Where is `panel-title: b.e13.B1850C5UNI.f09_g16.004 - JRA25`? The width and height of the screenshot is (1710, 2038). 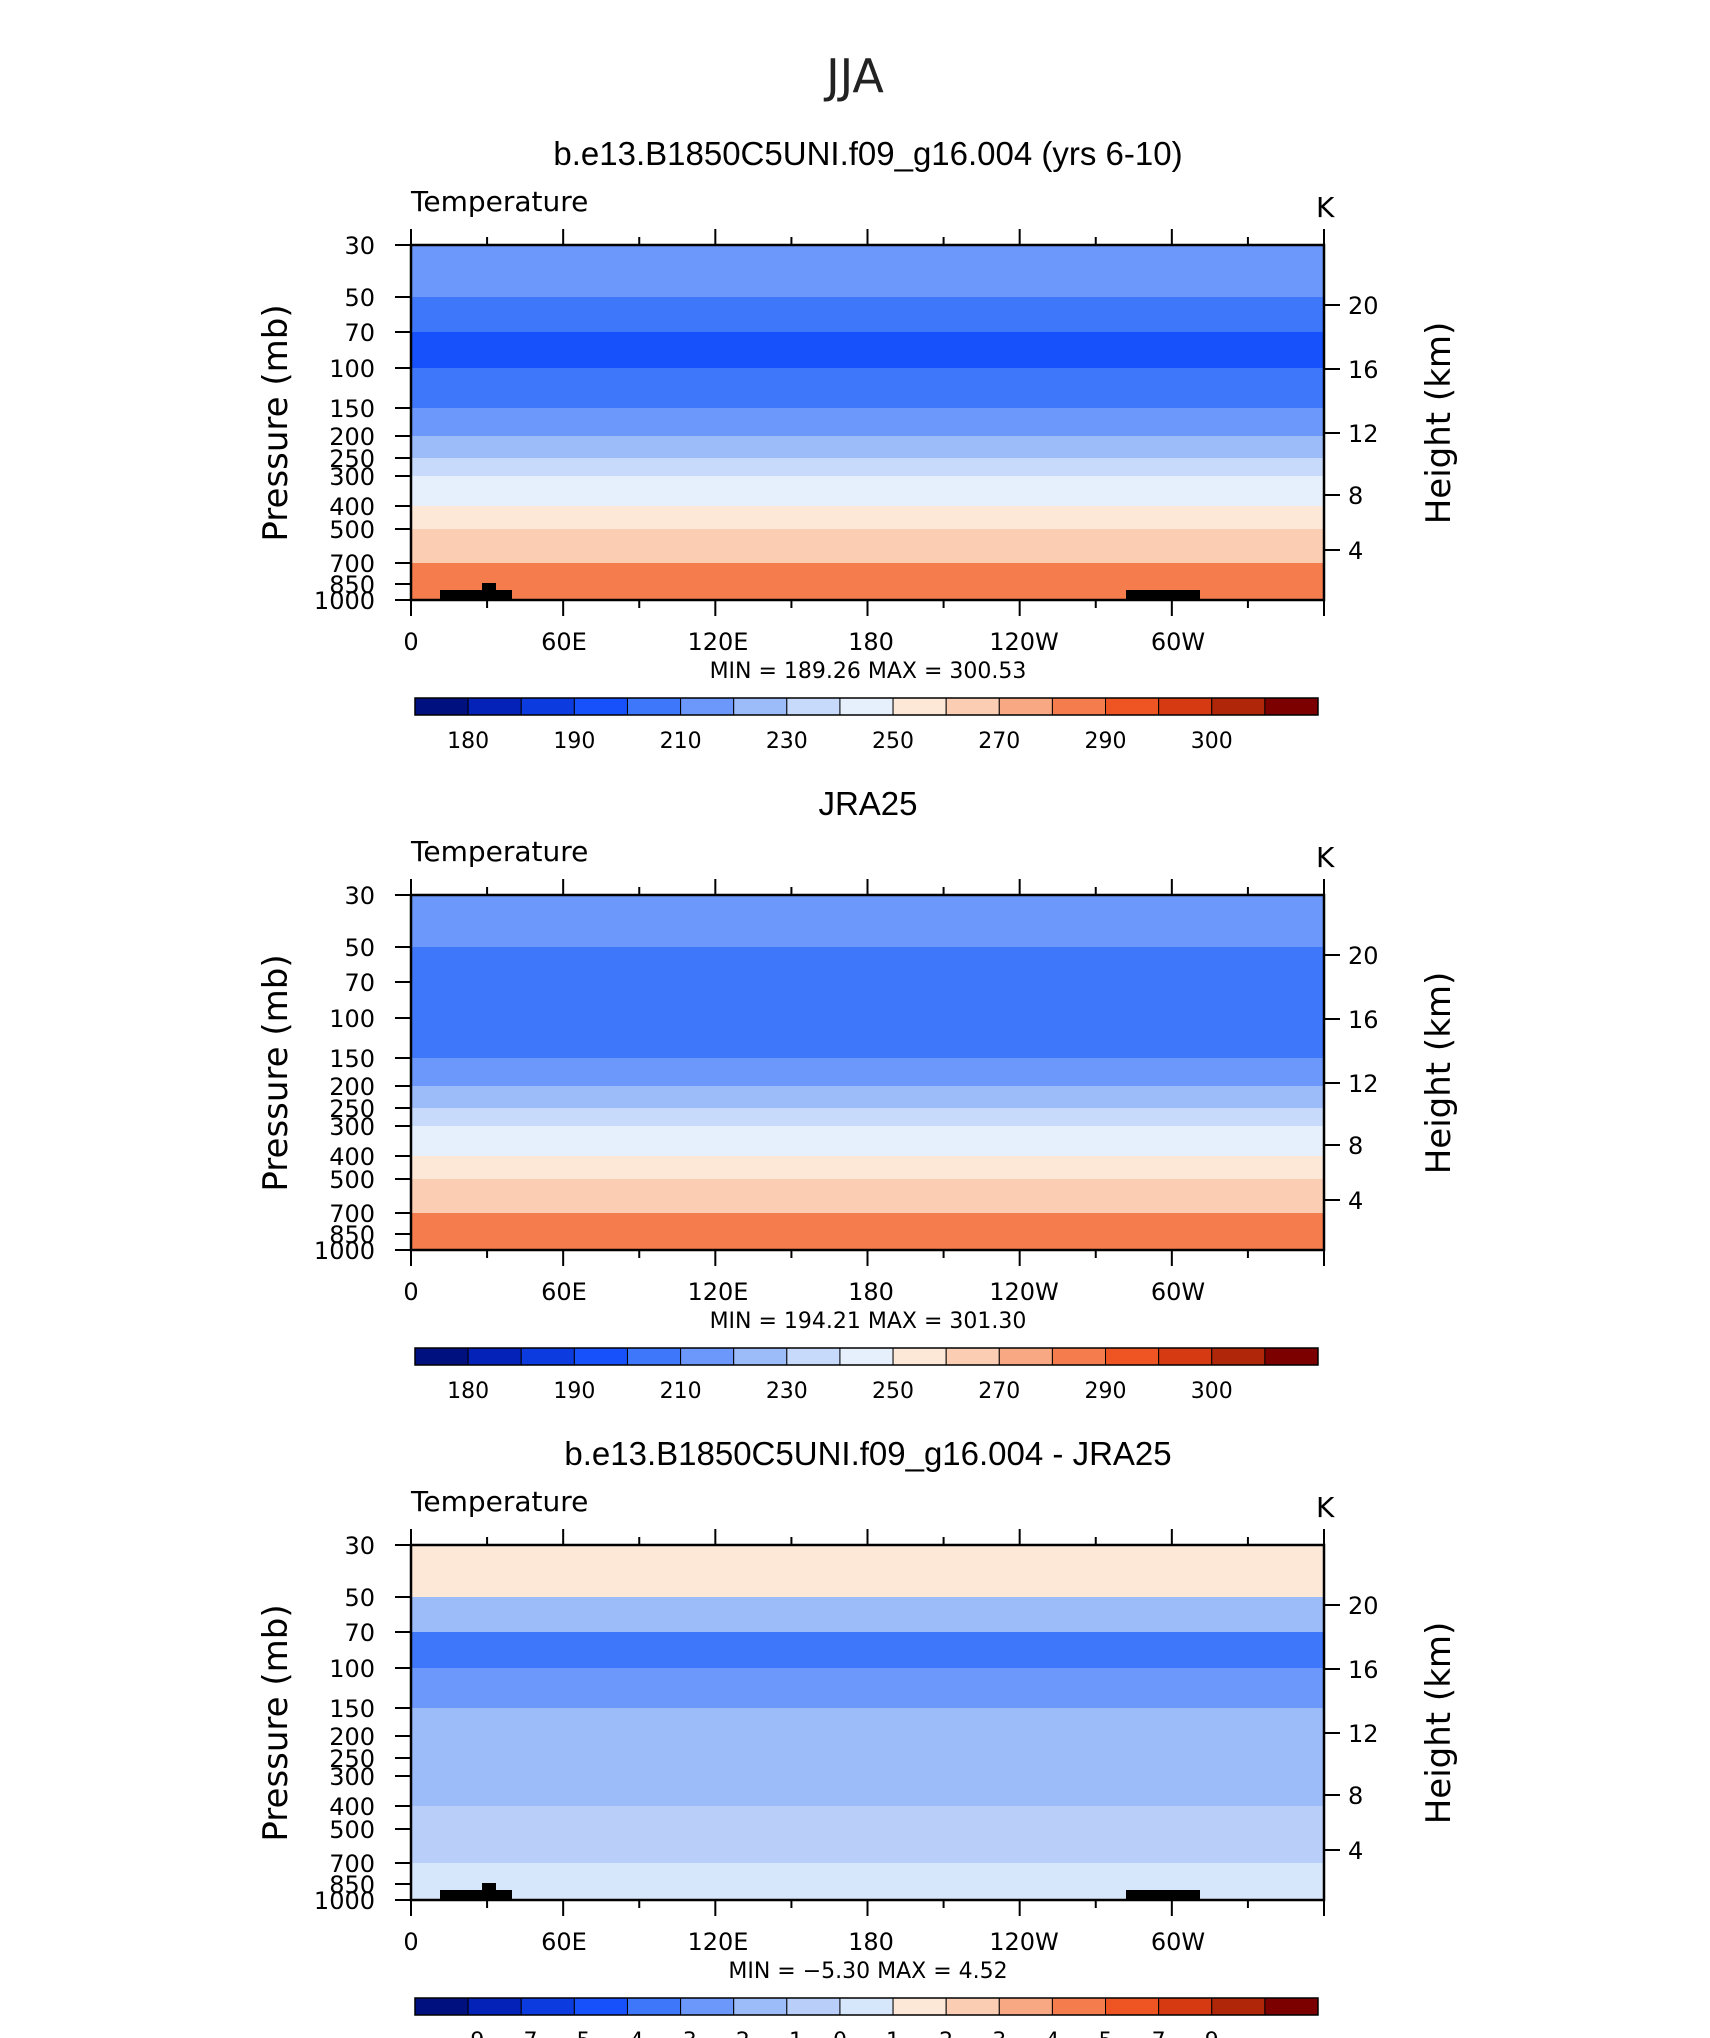
panel-title: b.e13.B1850C5UNI.f09_g16.004 - JRA25 is located at coordinates (867, 1453).